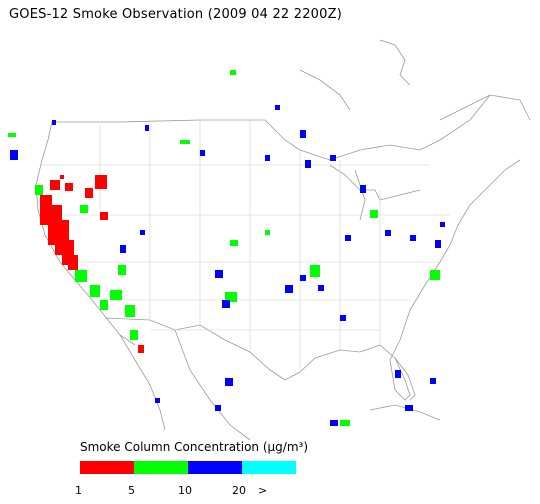  I want to click on legend-swatch-green, so click(161, 467).